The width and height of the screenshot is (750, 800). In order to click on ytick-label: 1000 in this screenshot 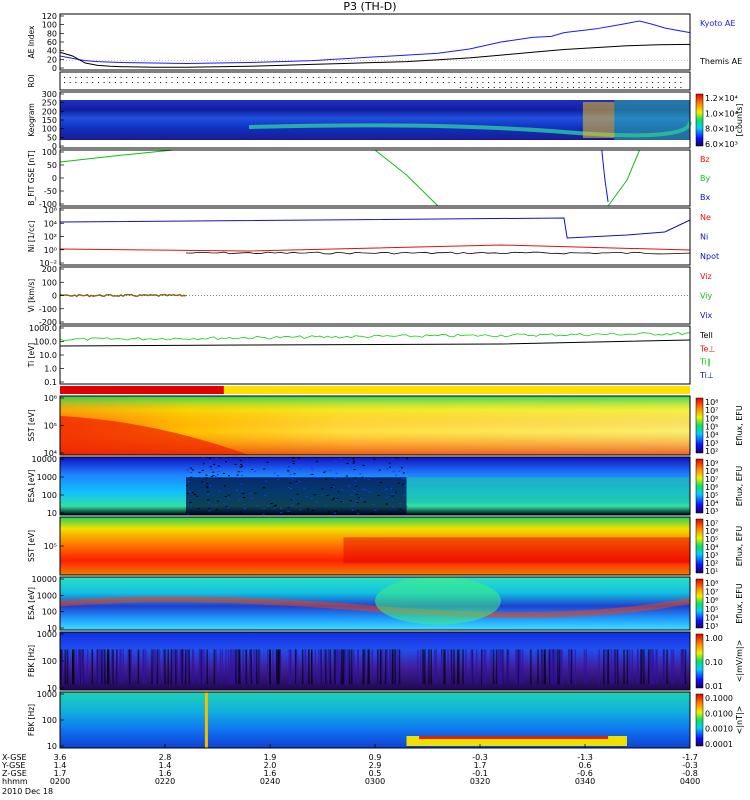, I will do `click(47, 477)`.